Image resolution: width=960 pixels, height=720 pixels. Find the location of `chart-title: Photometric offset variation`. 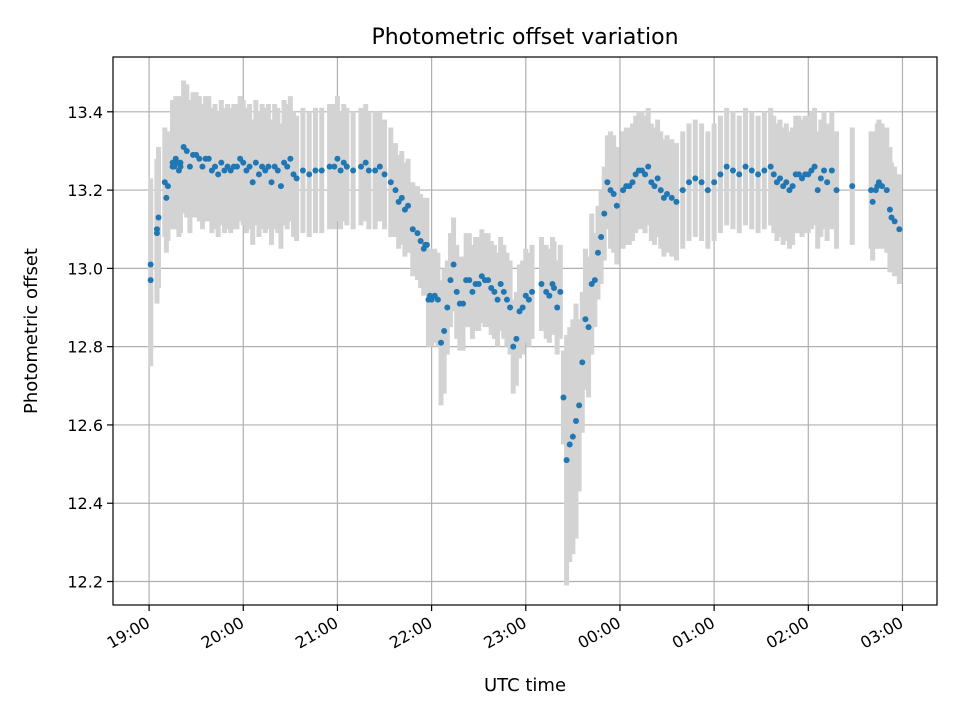

chart-title: Photometric offset variation is located at coordinates (524, 37).